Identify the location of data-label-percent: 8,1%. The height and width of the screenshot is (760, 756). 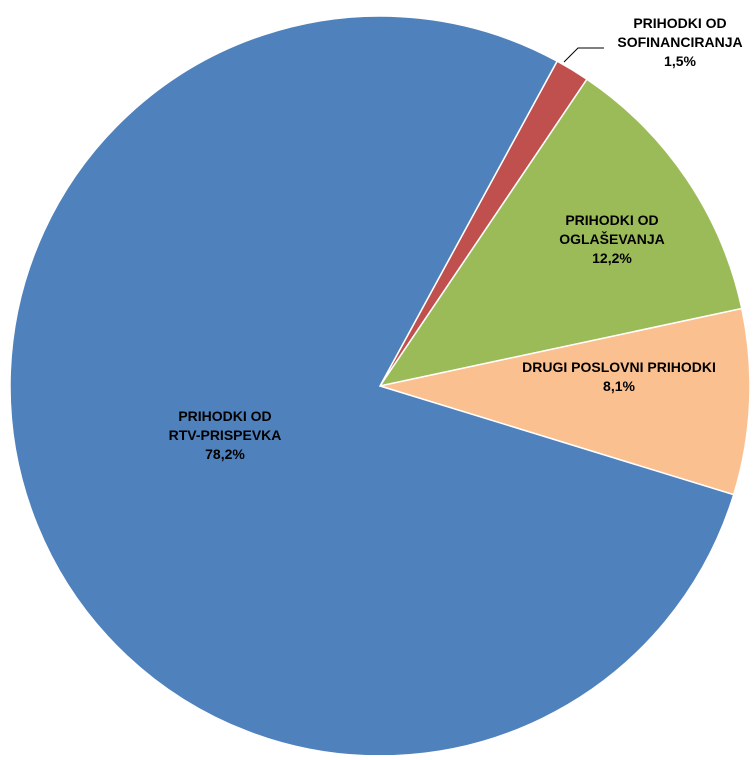
(619, 386).